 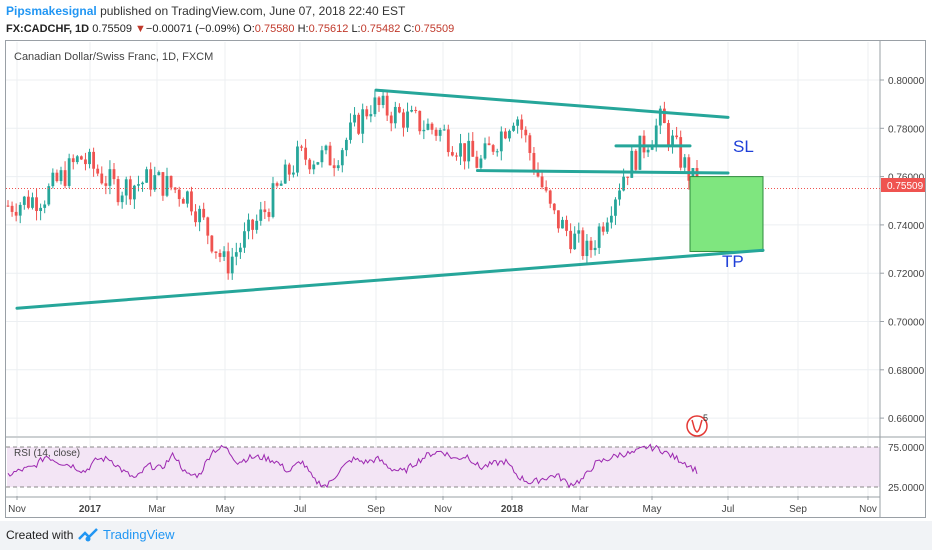 I want to click on sl-label: SL, so click(x=743, y=146).